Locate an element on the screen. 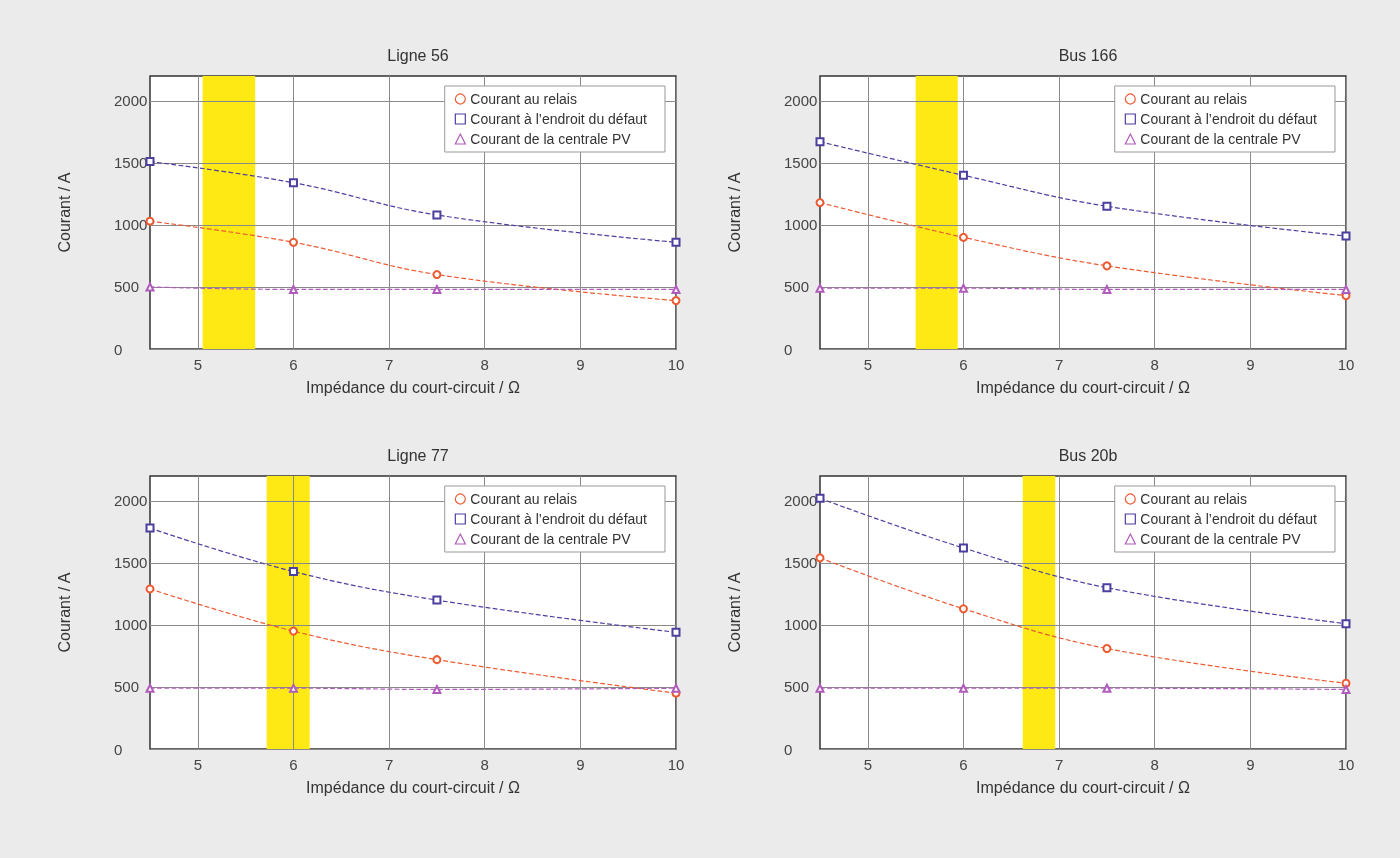 This screenshot has width=1400, height=858. chart-title: Bus 166 is located at coordinates (1088, 55).